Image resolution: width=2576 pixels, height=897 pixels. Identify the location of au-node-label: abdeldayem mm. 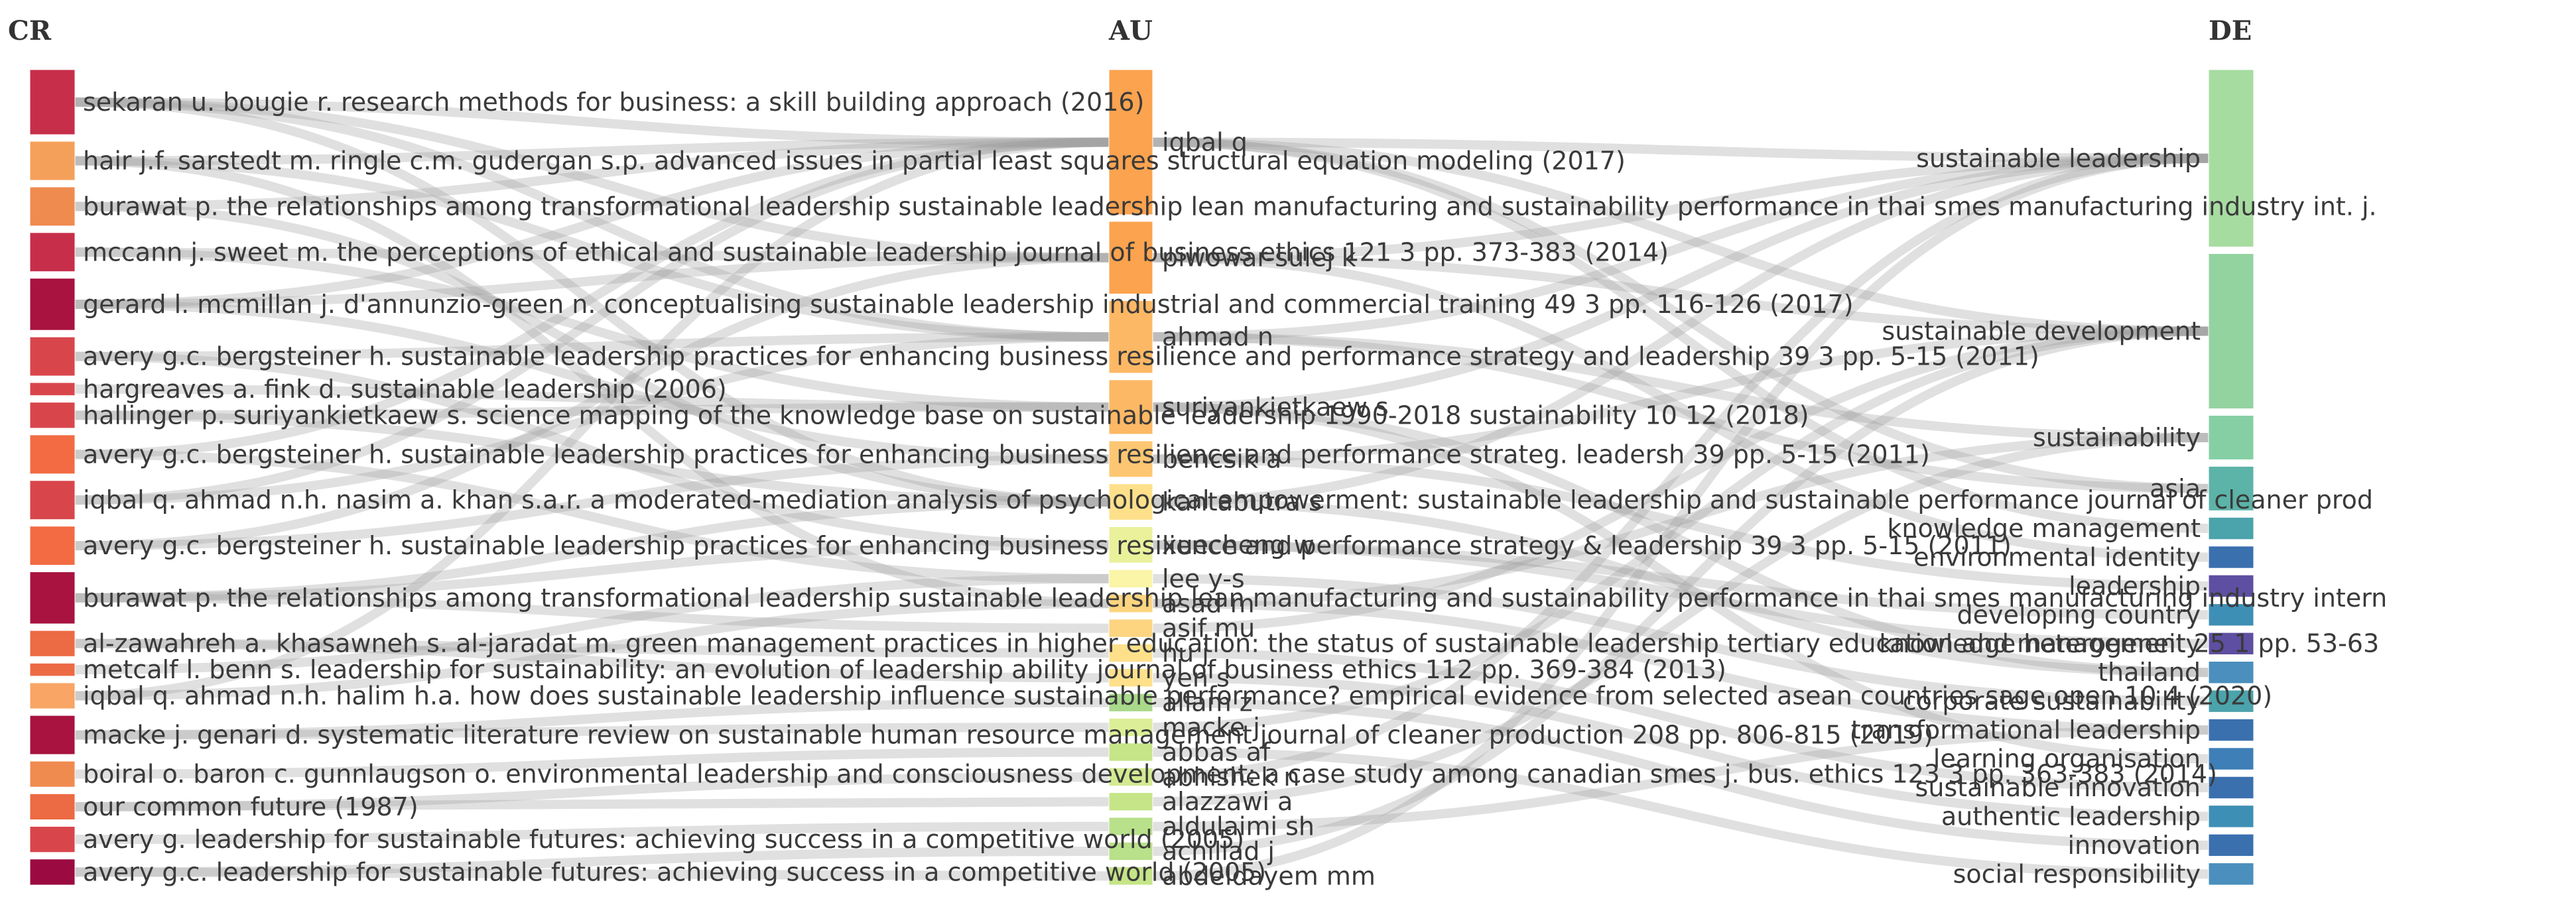
(1269, 876).